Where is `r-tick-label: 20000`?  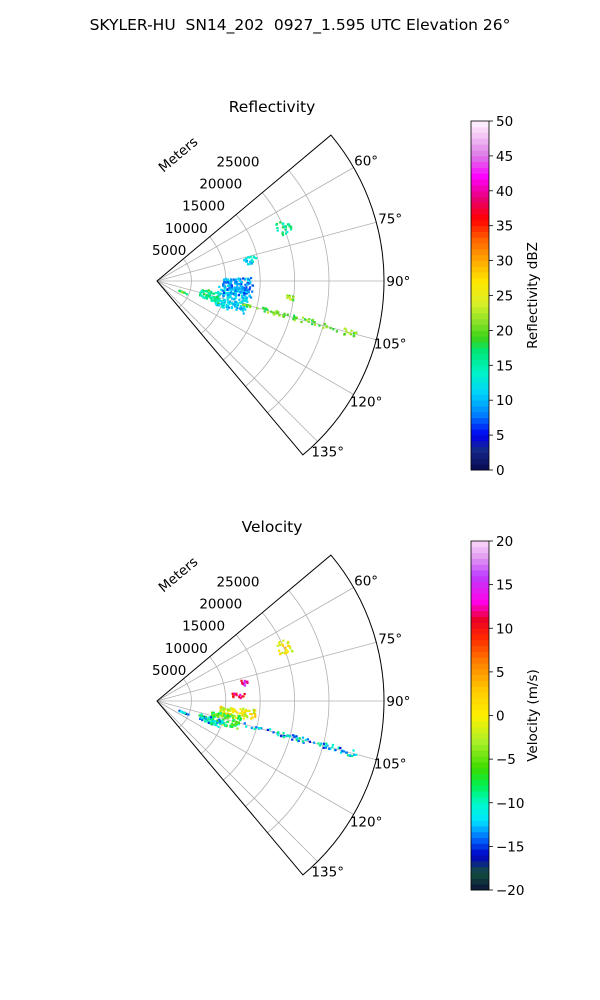 r-tick-label: 20000 is located at coordinates (220, 185).